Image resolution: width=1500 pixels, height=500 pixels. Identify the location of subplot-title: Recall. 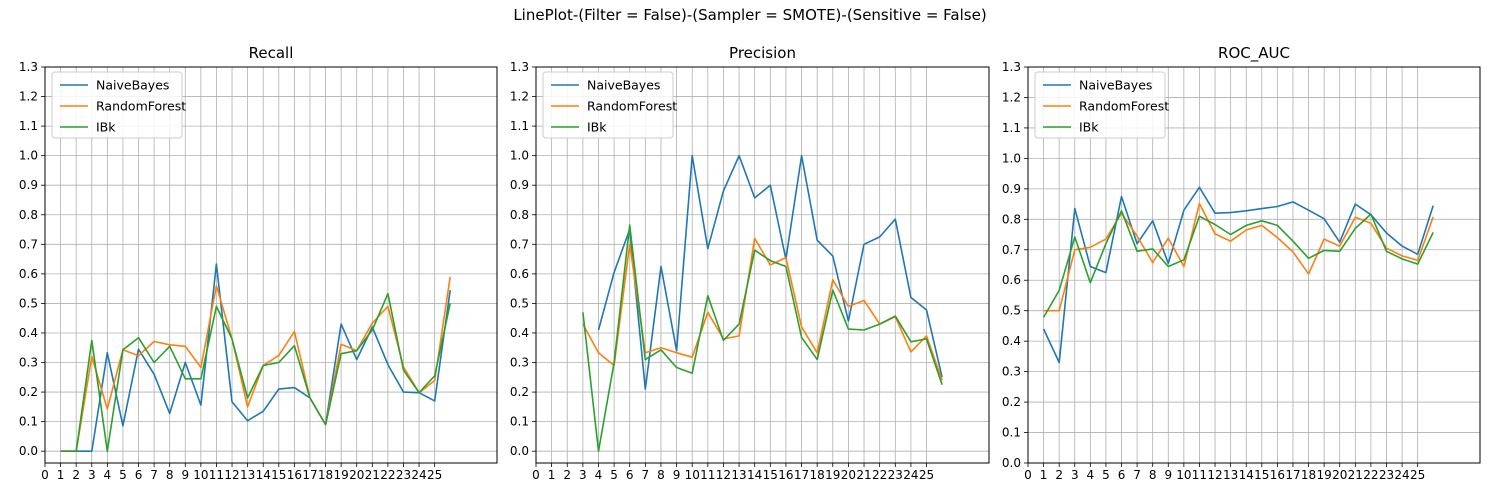
(271, 53).